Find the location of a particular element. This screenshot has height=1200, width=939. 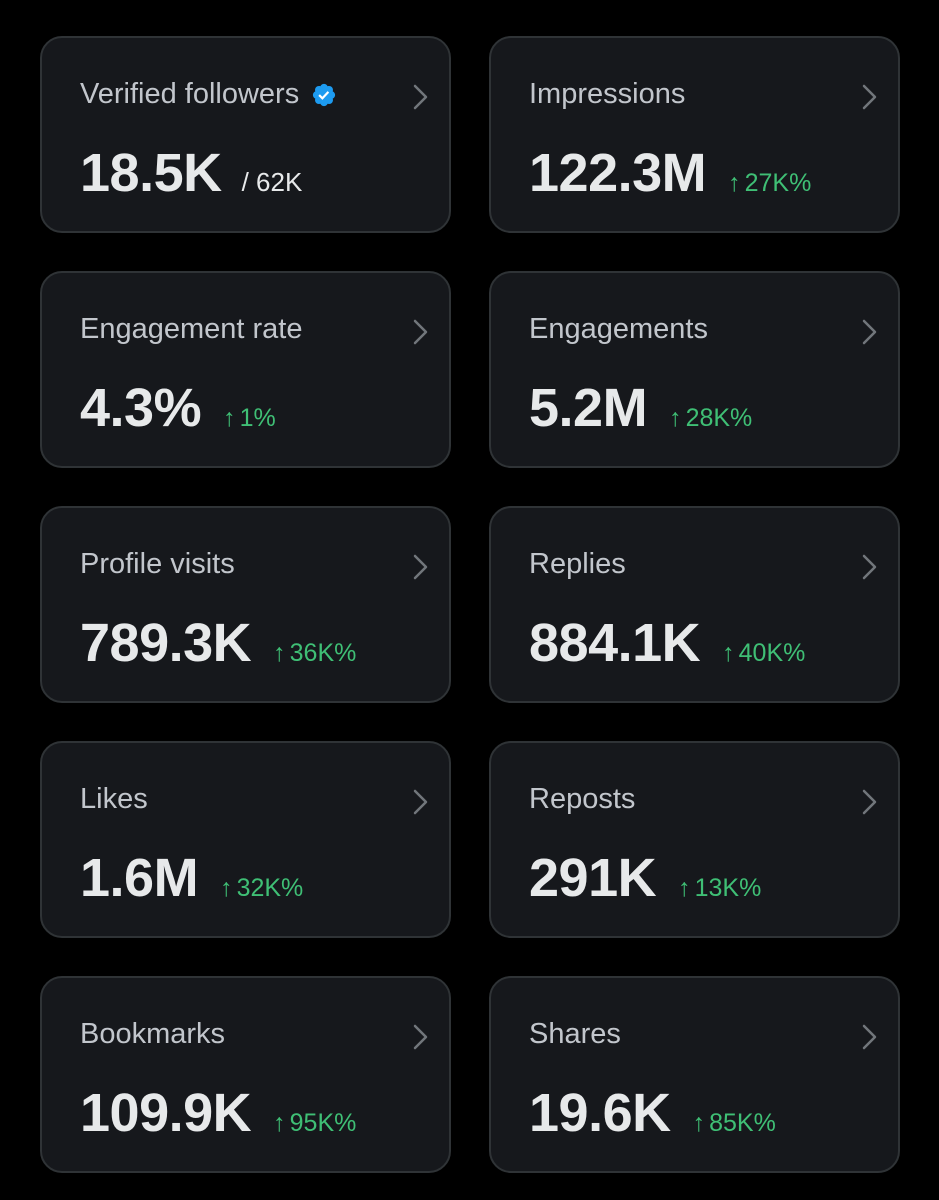

metric-label-row: Impressions is located at coordinates (607, 94).